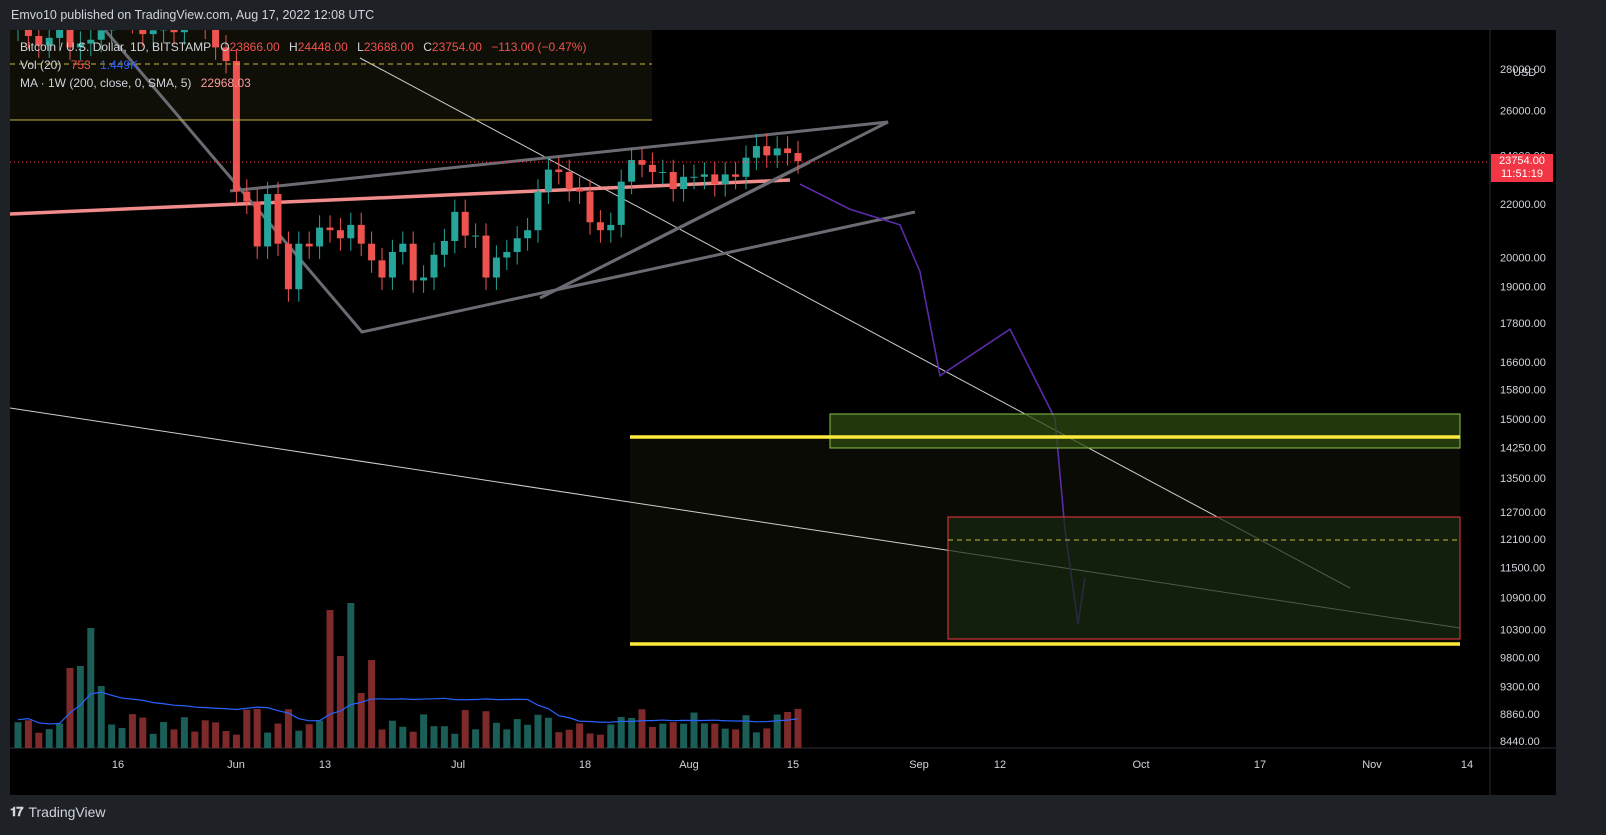 Image resolution: width=1606 pixels, height=835 pixels. I want to click on legend-high: 24448.00, so click(322, 47).